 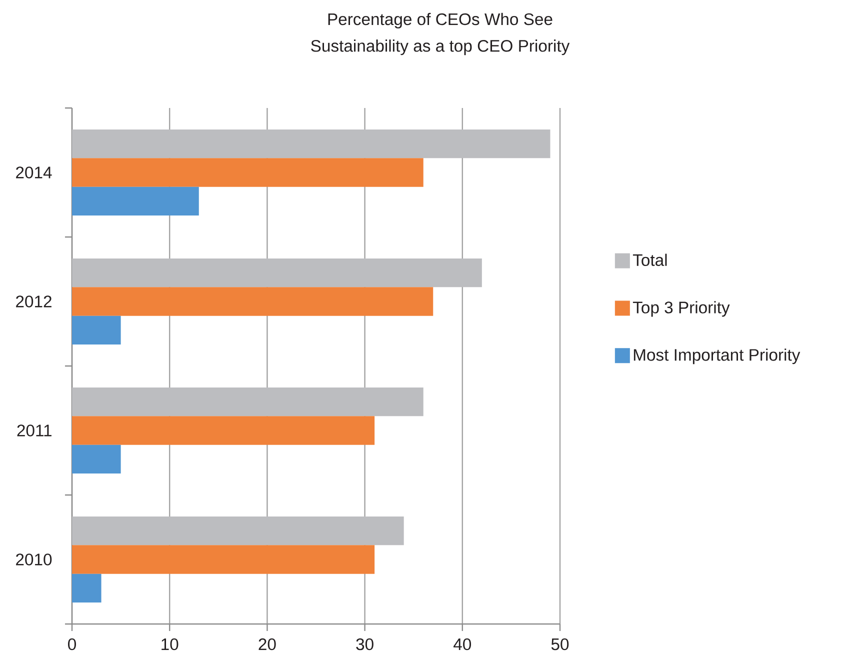 What do you see at coordinates (34, 430) in the screenshot?
I see `y-tick-label: 2011` at bounding box center [34, 430].